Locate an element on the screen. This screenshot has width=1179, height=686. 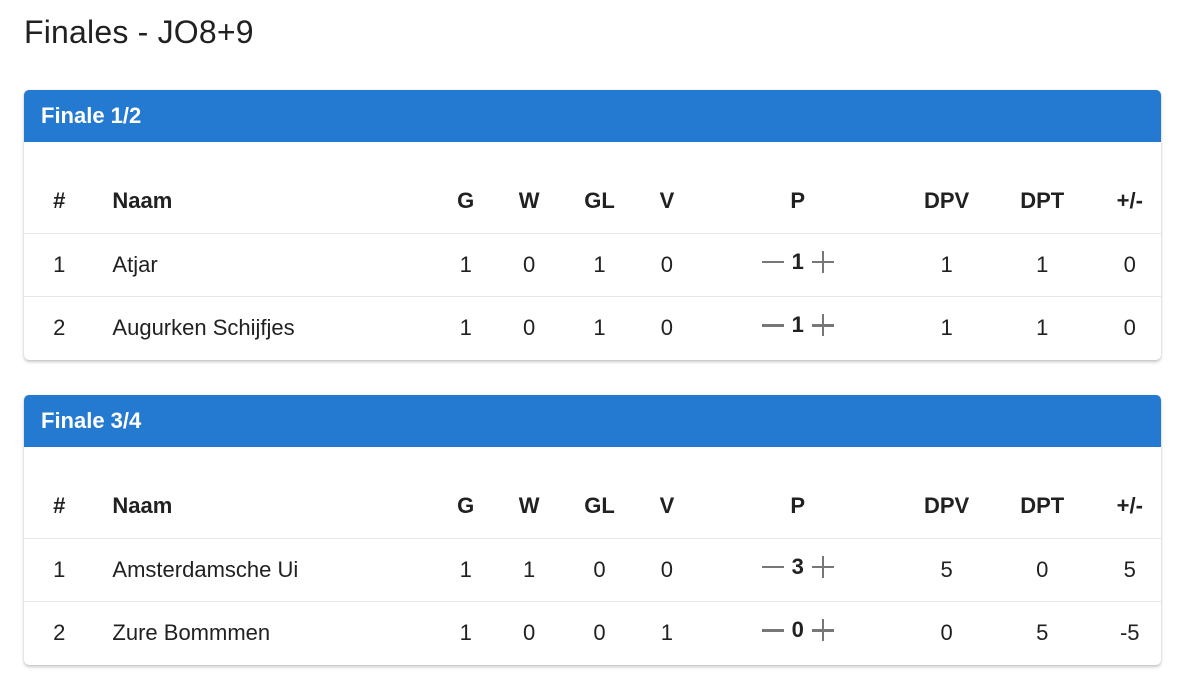
table-row: 2 Zure Bommmen 1 0 0 1 0 0 5 -5 is located at coordinates (592, 632).